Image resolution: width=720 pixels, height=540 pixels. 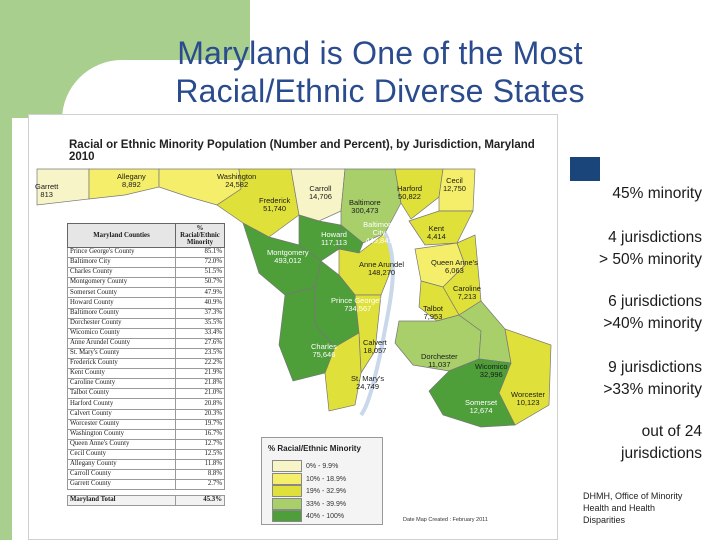 I want to click on county-value: 50,822, so click(x=409, y=196).